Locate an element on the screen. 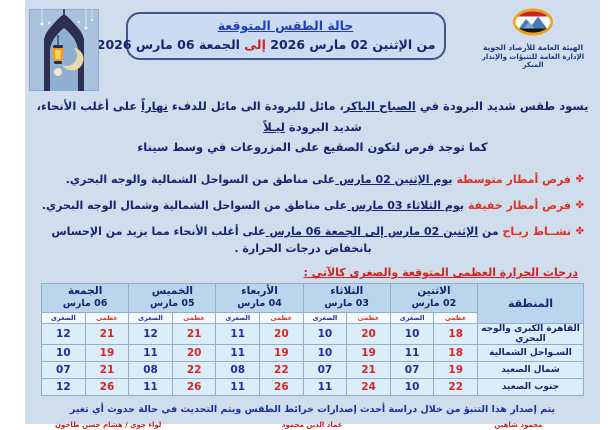  day-date: 06 مارس is located at coordinates (85, 304).